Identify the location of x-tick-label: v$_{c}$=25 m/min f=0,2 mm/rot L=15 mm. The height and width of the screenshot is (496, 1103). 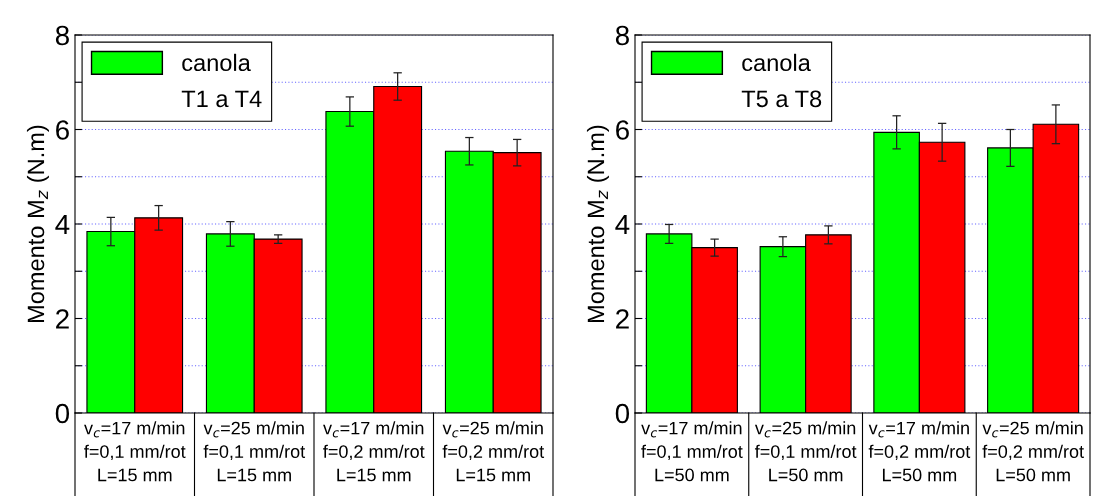
(493, 451).